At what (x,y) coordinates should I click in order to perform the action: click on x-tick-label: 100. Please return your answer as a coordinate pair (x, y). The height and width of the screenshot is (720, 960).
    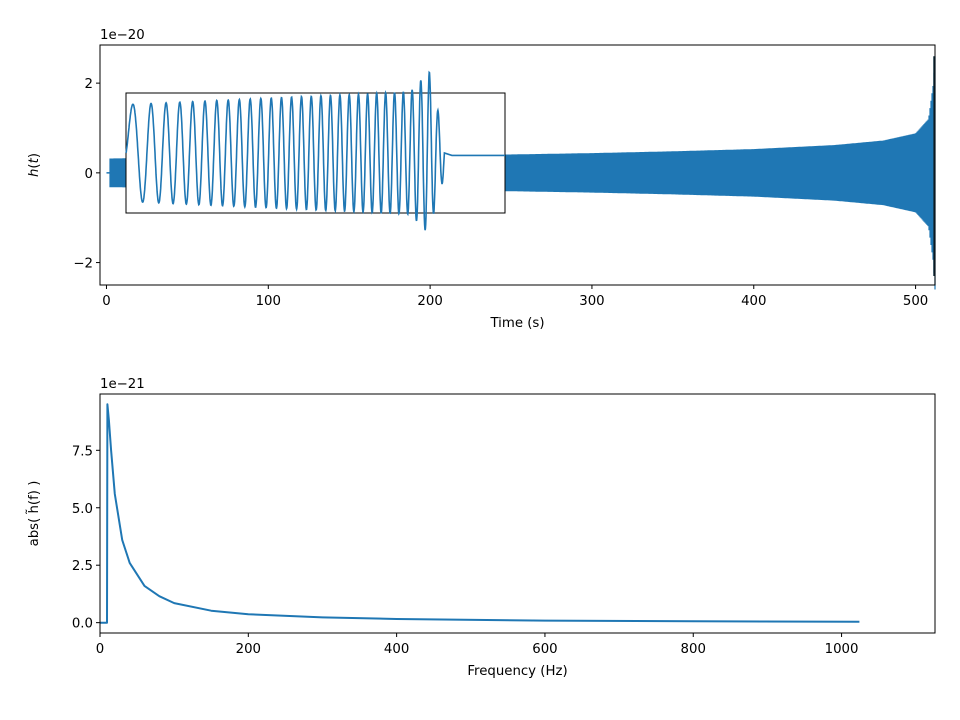
    Looking at the image, I should click on (268, 301).